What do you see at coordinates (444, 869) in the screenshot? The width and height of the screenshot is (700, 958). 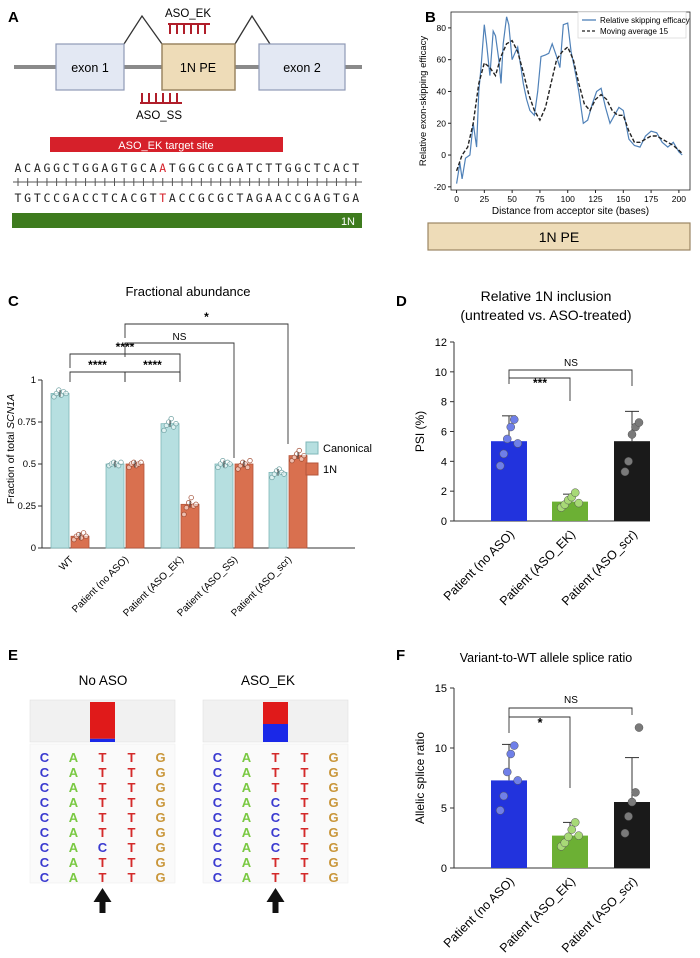 I see `y-tick-label: 0` at bounding box center [444, 869].